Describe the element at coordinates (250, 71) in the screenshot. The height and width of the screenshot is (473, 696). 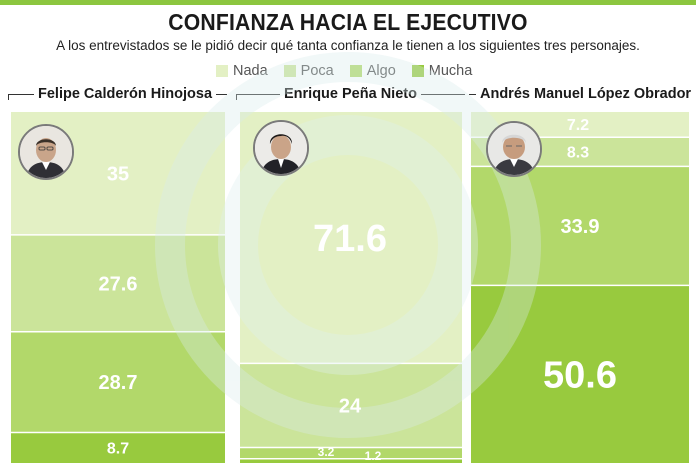
I see `legend-label-nada: Nada` at that location.